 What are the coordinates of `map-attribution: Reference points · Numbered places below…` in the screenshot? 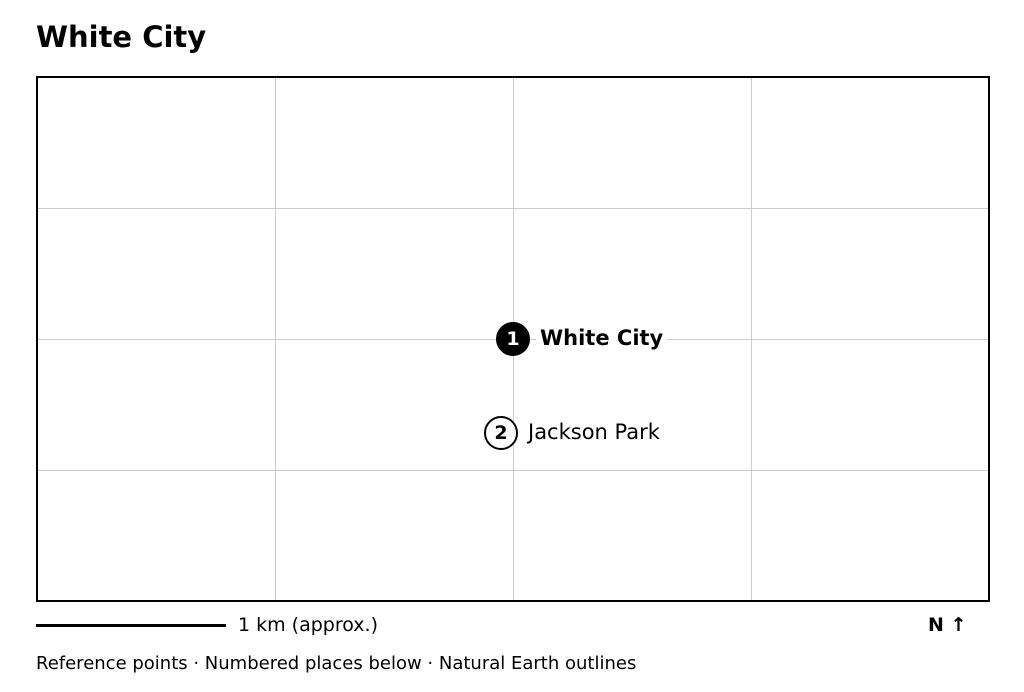 It's located at (336, 663).